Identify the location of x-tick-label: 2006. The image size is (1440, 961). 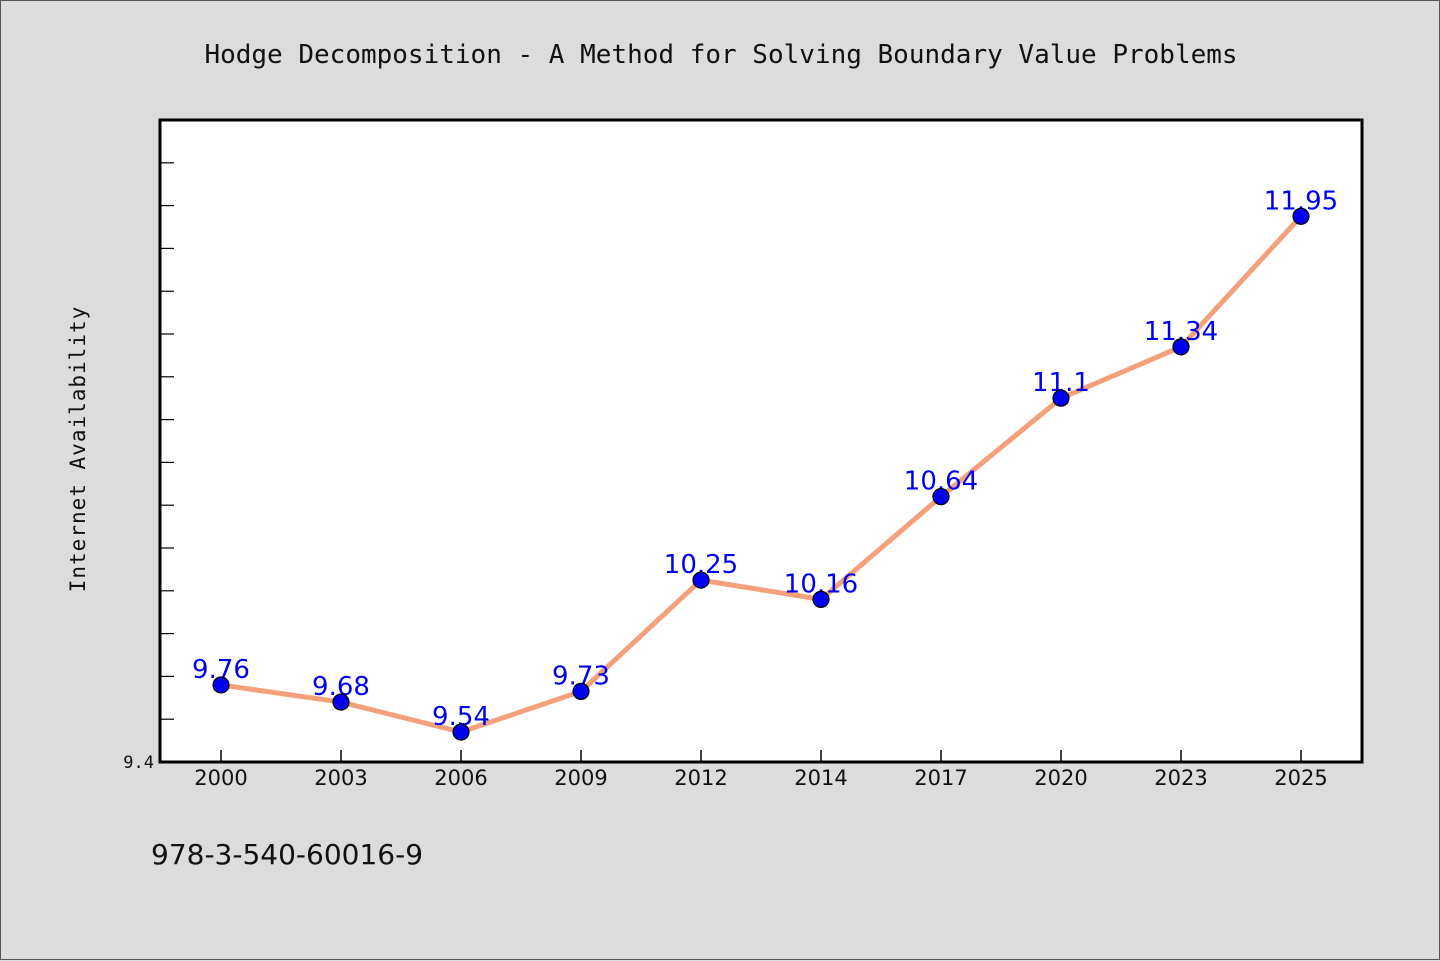
(460, 778).